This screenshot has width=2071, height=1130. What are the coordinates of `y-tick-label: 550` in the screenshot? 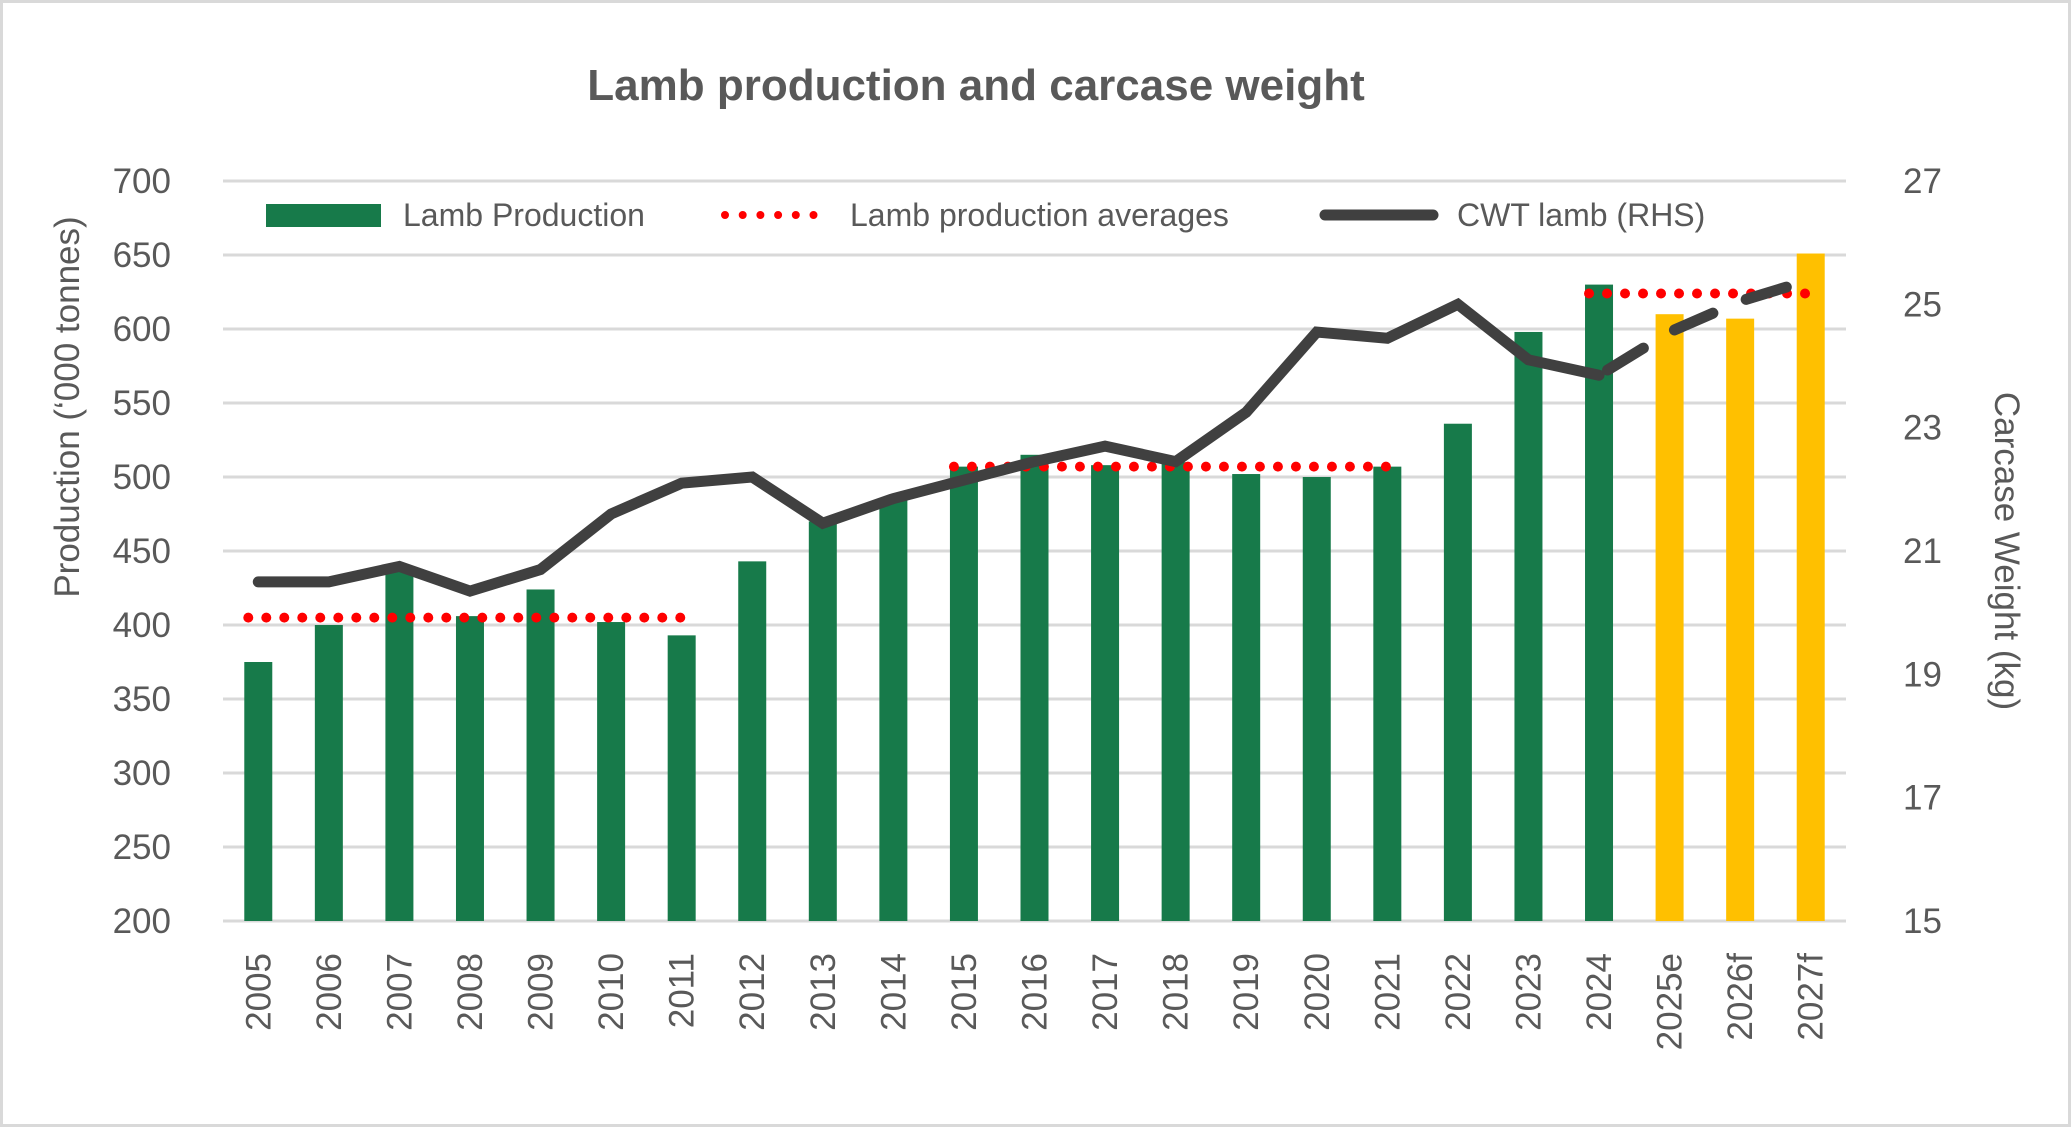 It's located at (142, 403).